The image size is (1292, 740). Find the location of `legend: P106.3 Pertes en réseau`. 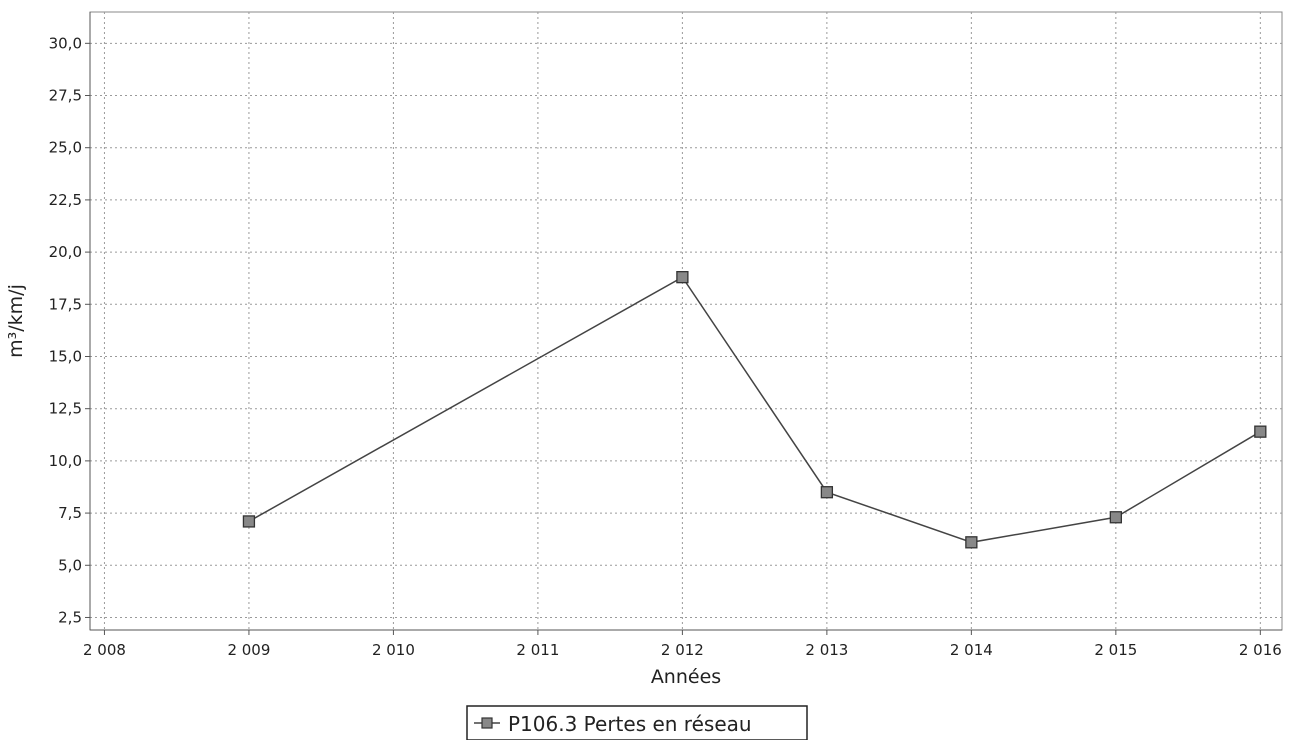

legend: P106.3 Pertes en réseau is located at coordinates (637, 722).